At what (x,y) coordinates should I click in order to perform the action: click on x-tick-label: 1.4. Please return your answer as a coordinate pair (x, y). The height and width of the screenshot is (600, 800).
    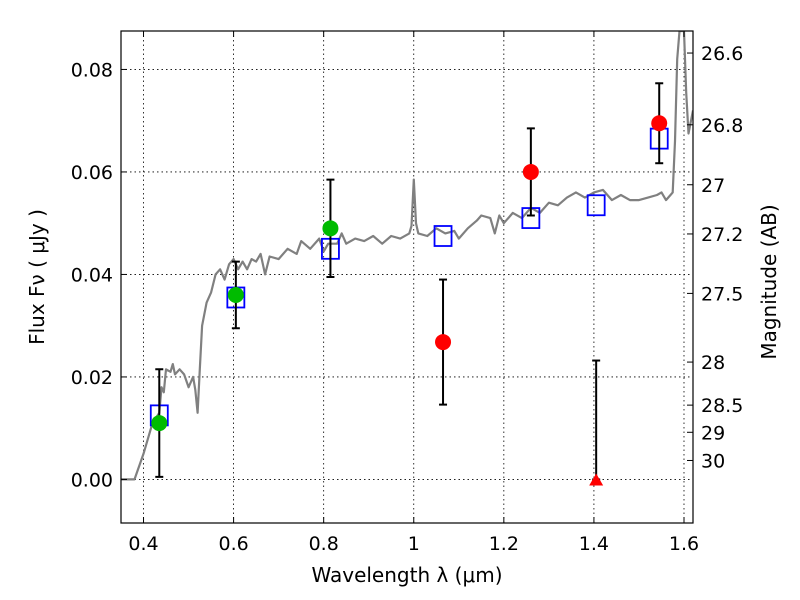
    Looking at the image, I should click on (594, 544).